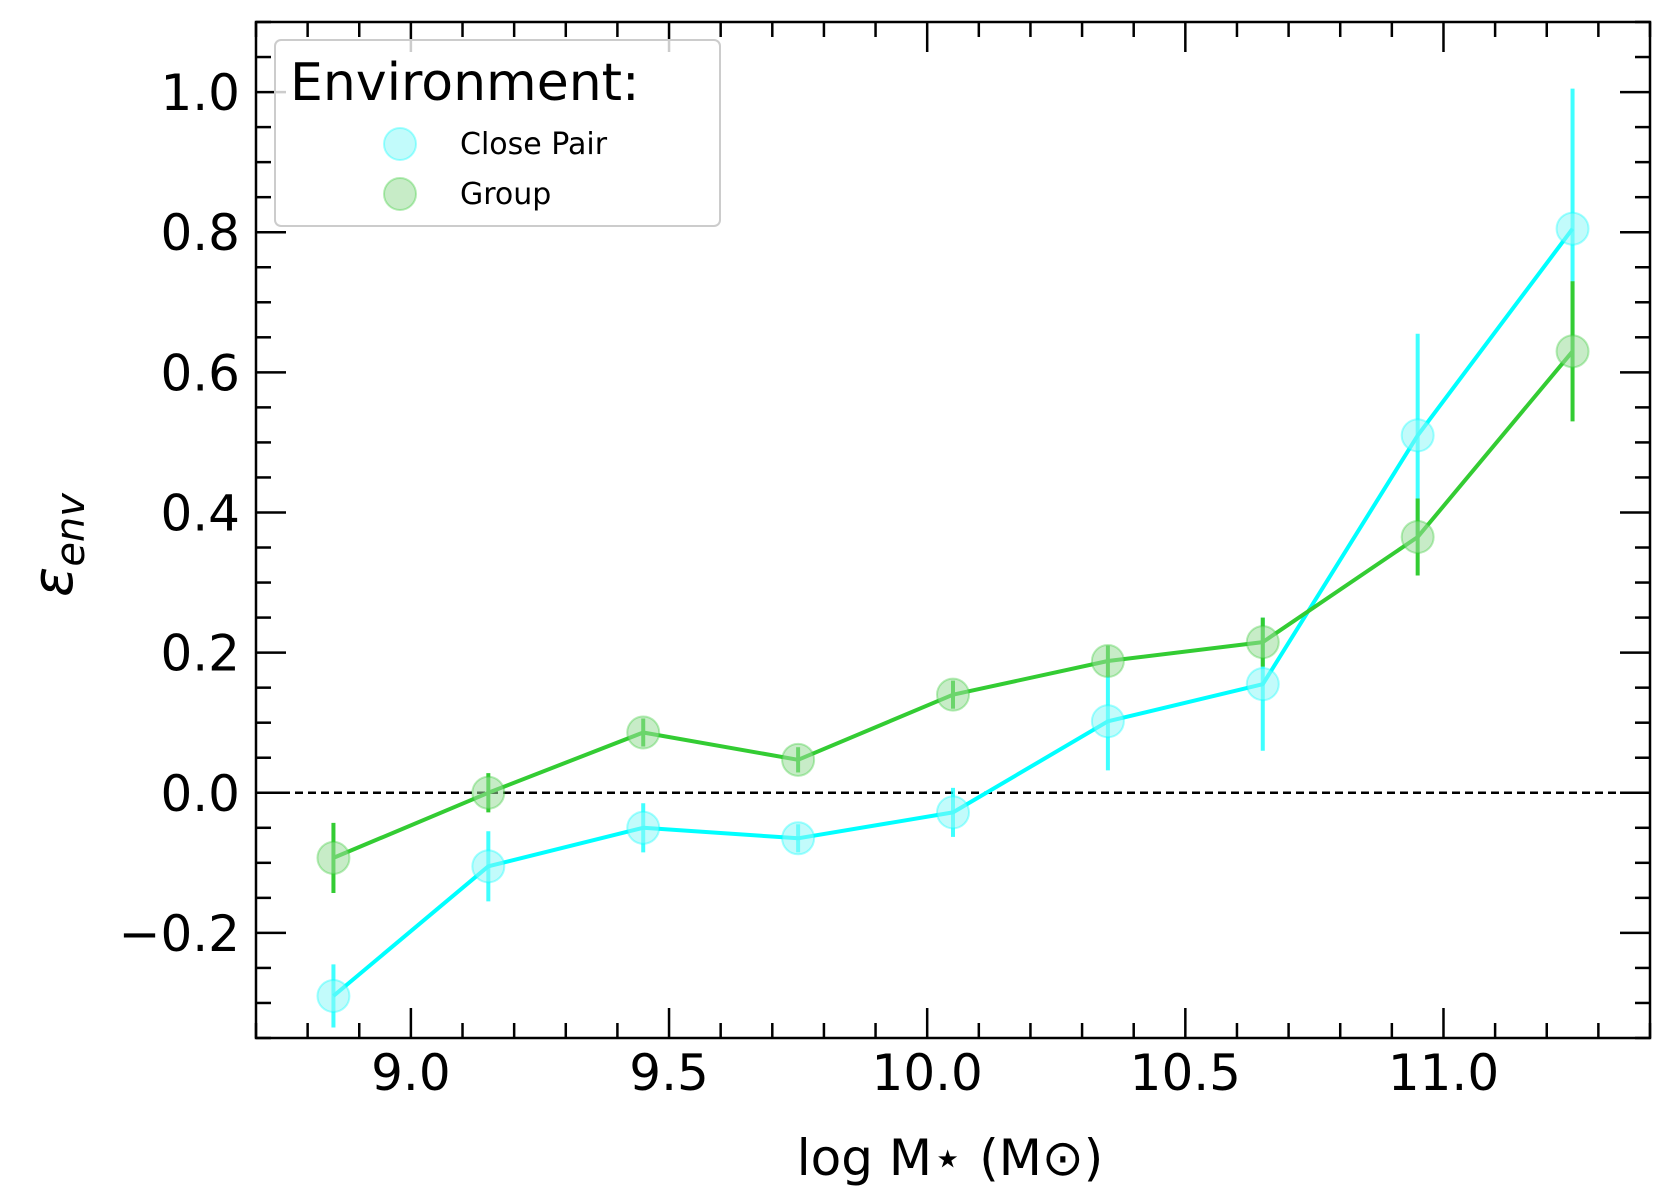 The image size is (1661, 1204). What do you see at coordinates (53, 582) in the screenshot?
I see `y-axis-title-symbol: ε` at bounding box center [53, 582].